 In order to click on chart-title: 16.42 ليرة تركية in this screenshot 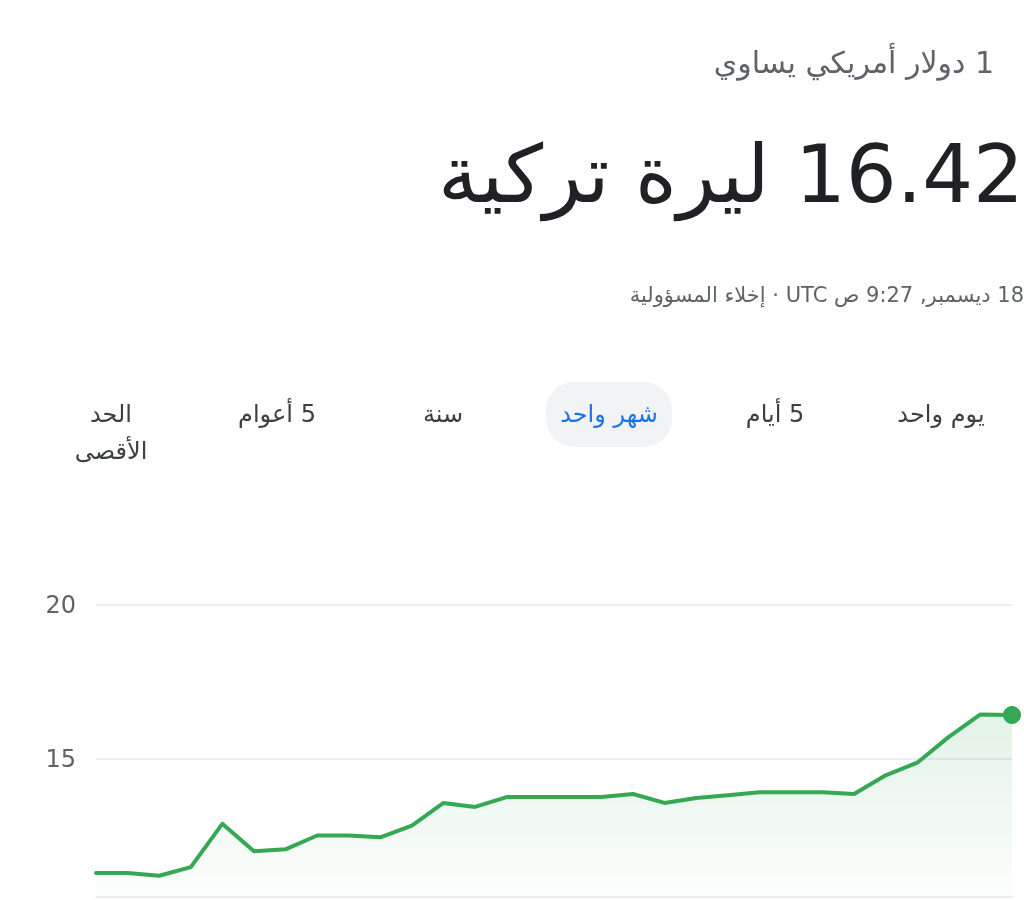, I will do `click(731, 174)`.